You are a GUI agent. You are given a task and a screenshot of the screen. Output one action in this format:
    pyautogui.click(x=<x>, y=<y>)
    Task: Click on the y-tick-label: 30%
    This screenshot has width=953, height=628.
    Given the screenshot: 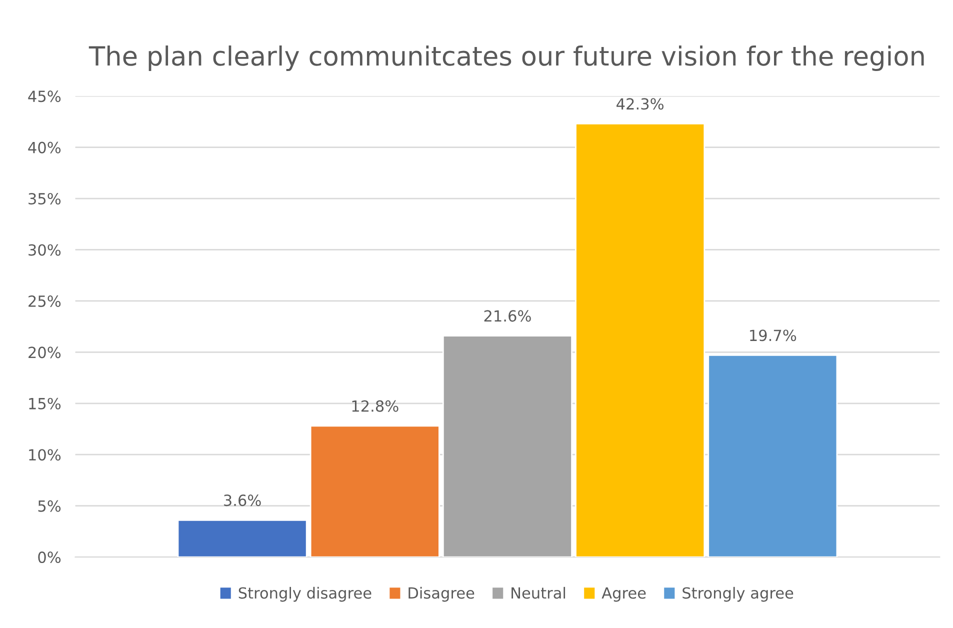 What is the action you would take?
    pyautogui.click(x=44, y=250)
    